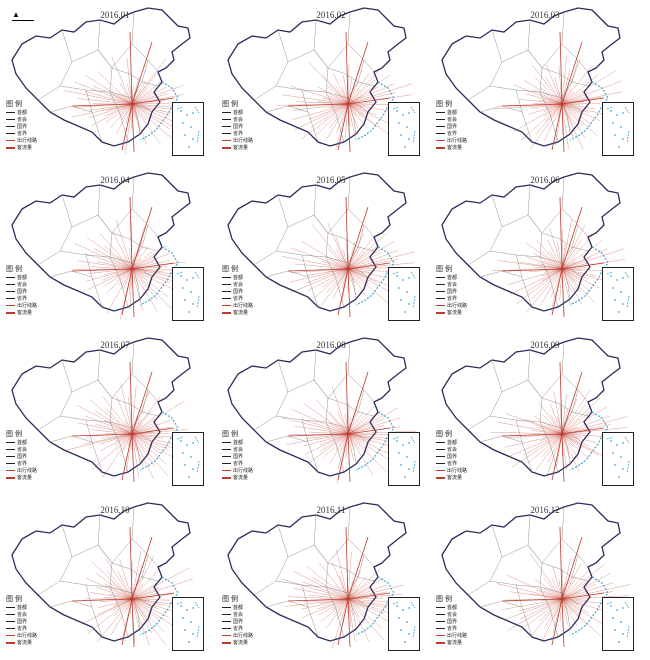 The height and width of the screenshot is (660, 650). I want to click on panel-date: 2016.12, so click(545, 510).